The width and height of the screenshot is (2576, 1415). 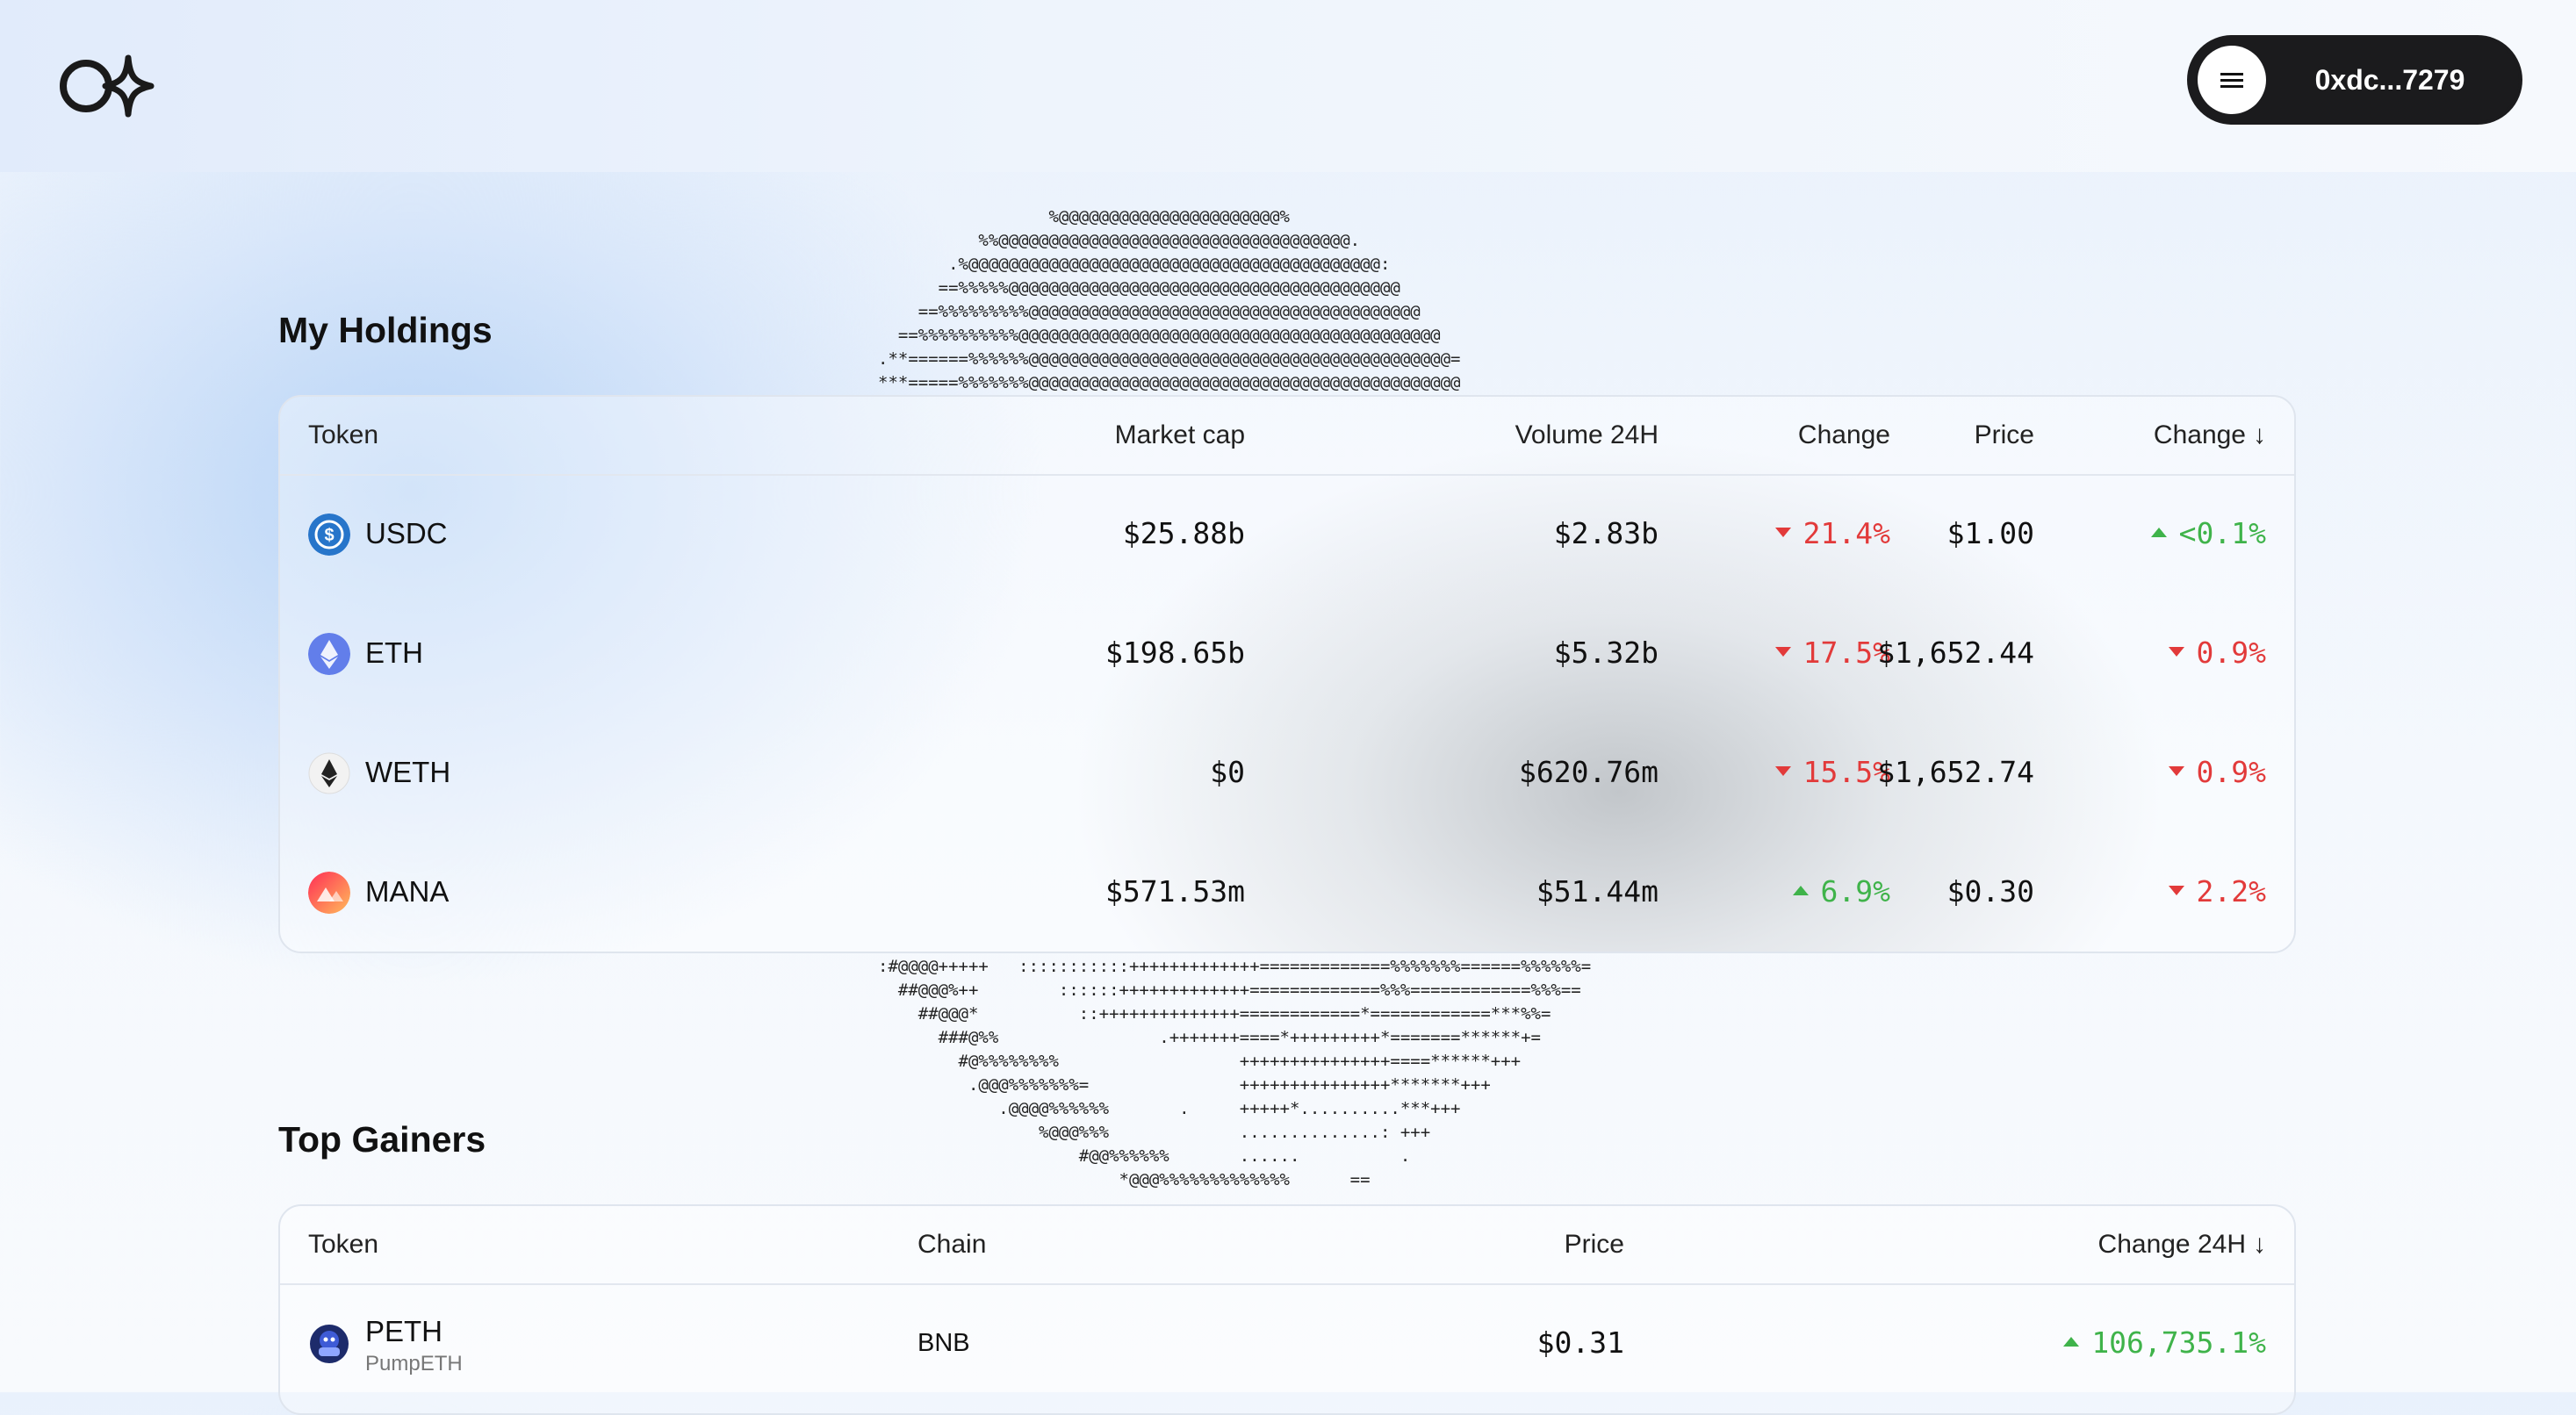 I want to click on col-change-sorted-label: Change, so click(x=2199, y=434).